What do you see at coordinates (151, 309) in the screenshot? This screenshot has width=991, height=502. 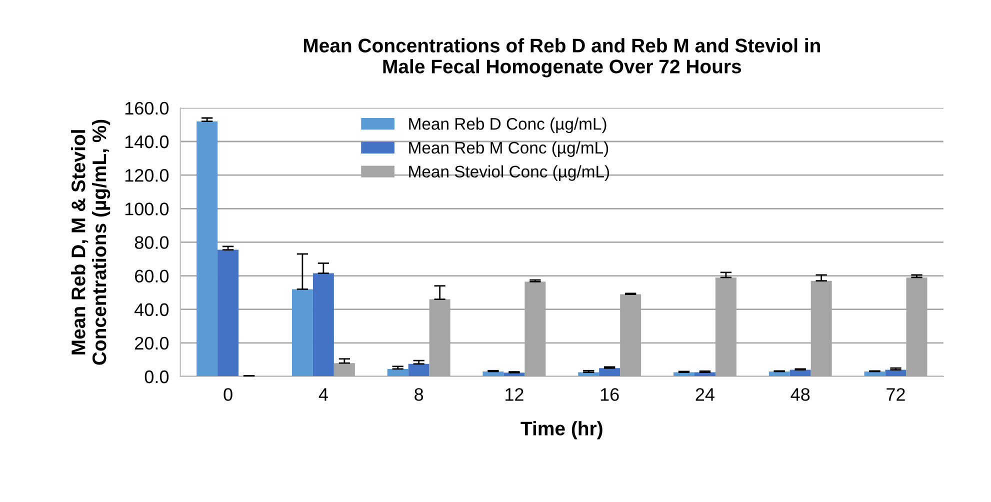 I see `y-tick-label: 40.0` at bounding box center [151, 309].